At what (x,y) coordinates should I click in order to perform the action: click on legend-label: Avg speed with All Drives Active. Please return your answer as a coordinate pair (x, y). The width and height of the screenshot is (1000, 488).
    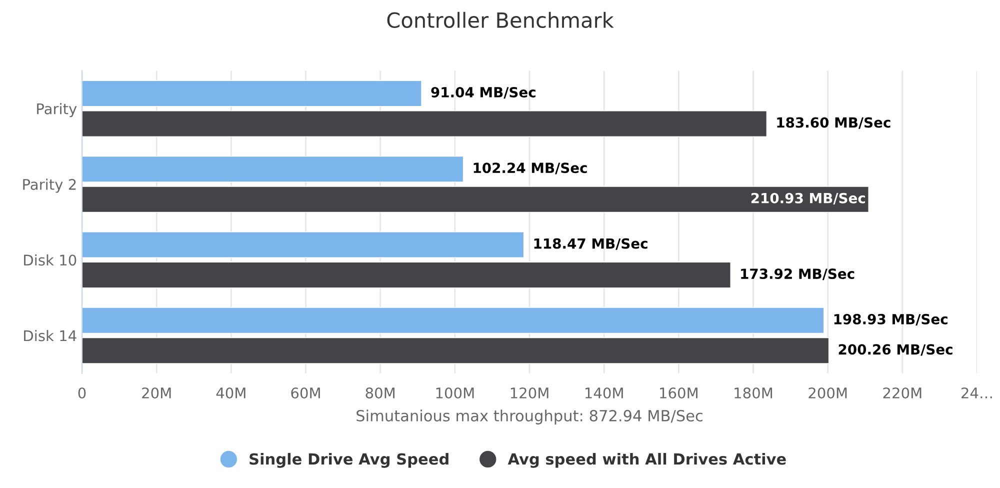
    Looking at the image, I should click on (647, 460).